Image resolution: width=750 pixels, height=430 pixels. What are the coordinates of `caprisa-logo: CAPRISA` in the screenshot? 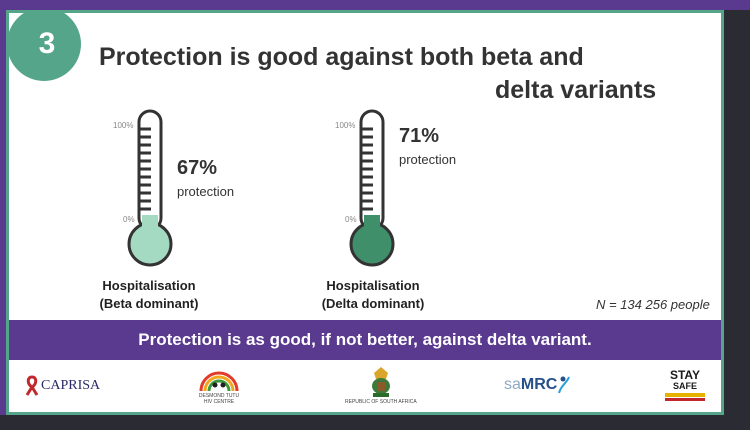 It's located at (62, 386).